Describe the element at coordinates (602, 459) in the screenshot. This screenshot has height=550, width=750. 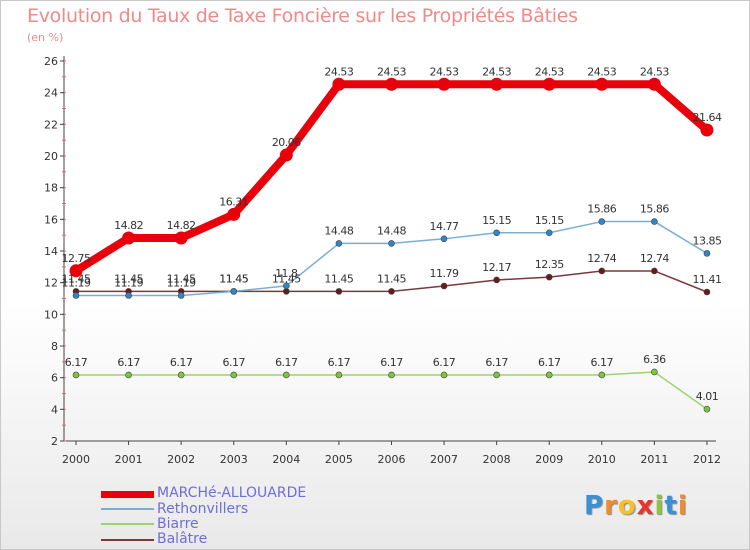
I see `x-tick-label: 2010` at that location.